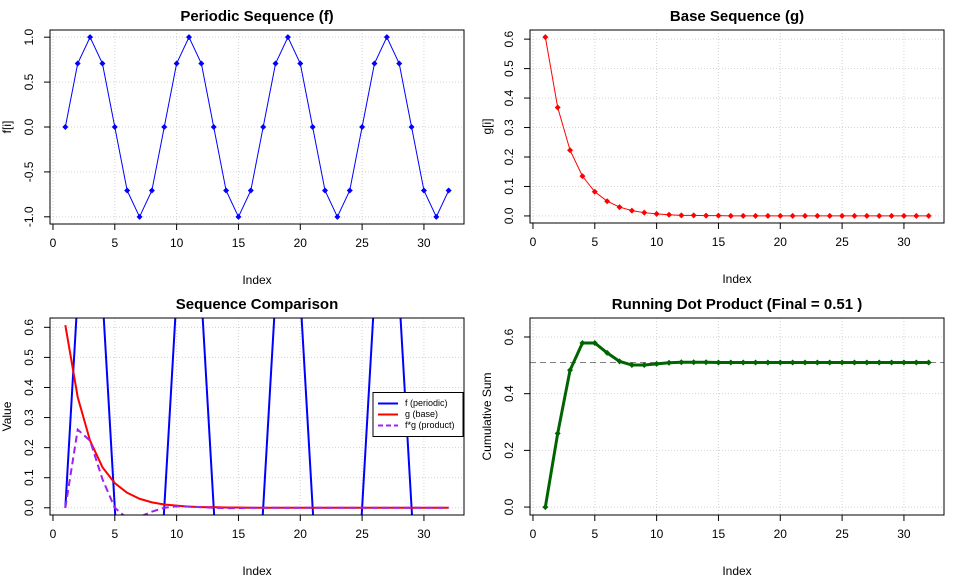 This screenshot has height=576, width=960. I want to click on x-tick-label: 10, so click(177, 534).